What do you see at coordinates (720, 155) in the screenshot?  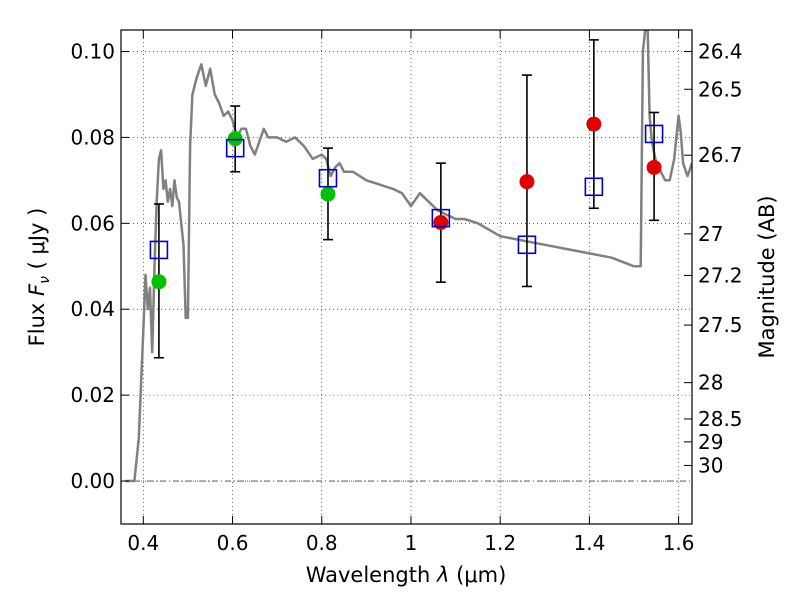 I see `y2-tick-label-2: 26.7` at bounding box center [720, 155].